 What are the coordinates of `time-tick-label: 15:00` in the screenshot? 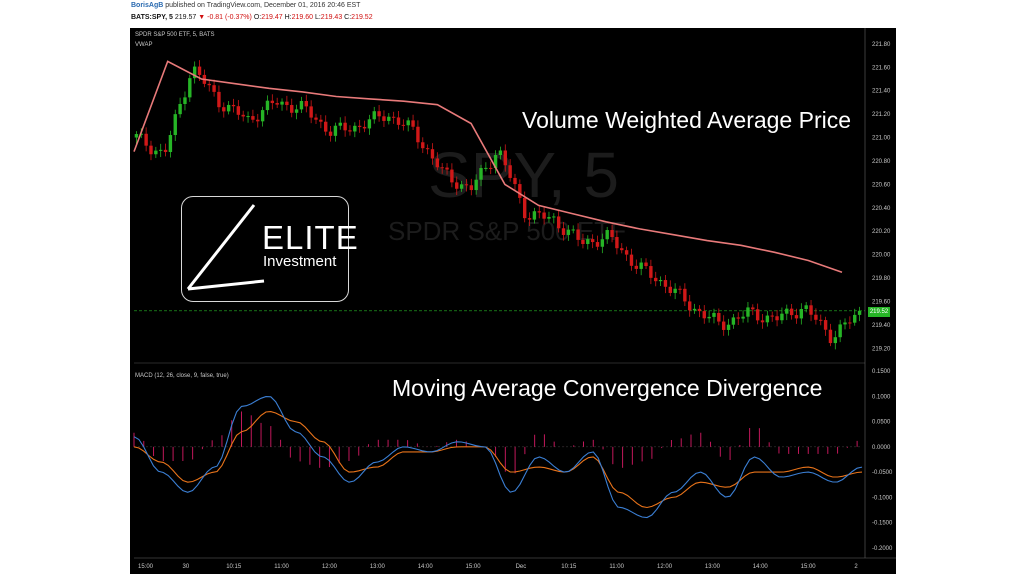 It's located at (474, 567).